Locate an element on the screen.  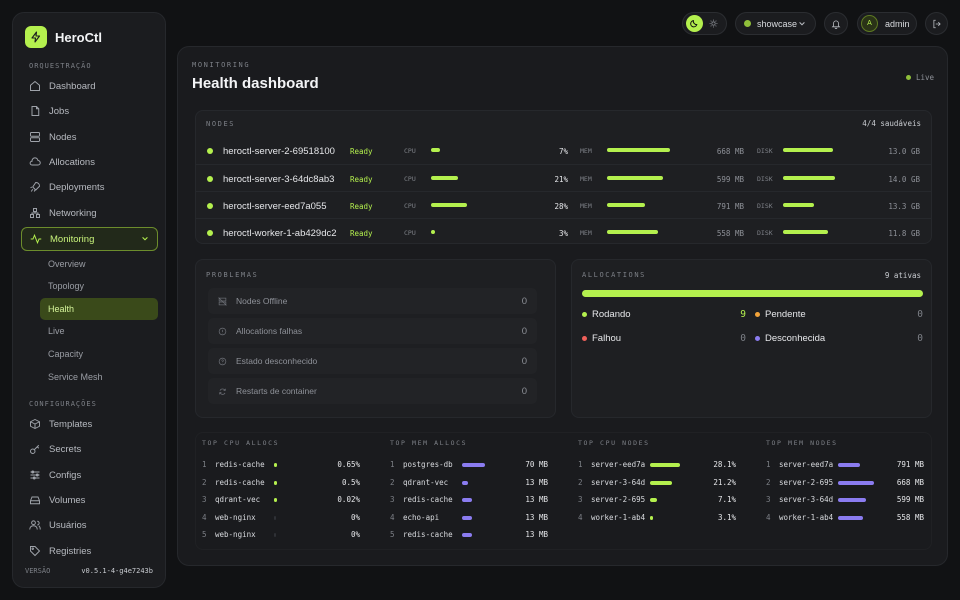
notifications-button is located at coordinates (836, 23).